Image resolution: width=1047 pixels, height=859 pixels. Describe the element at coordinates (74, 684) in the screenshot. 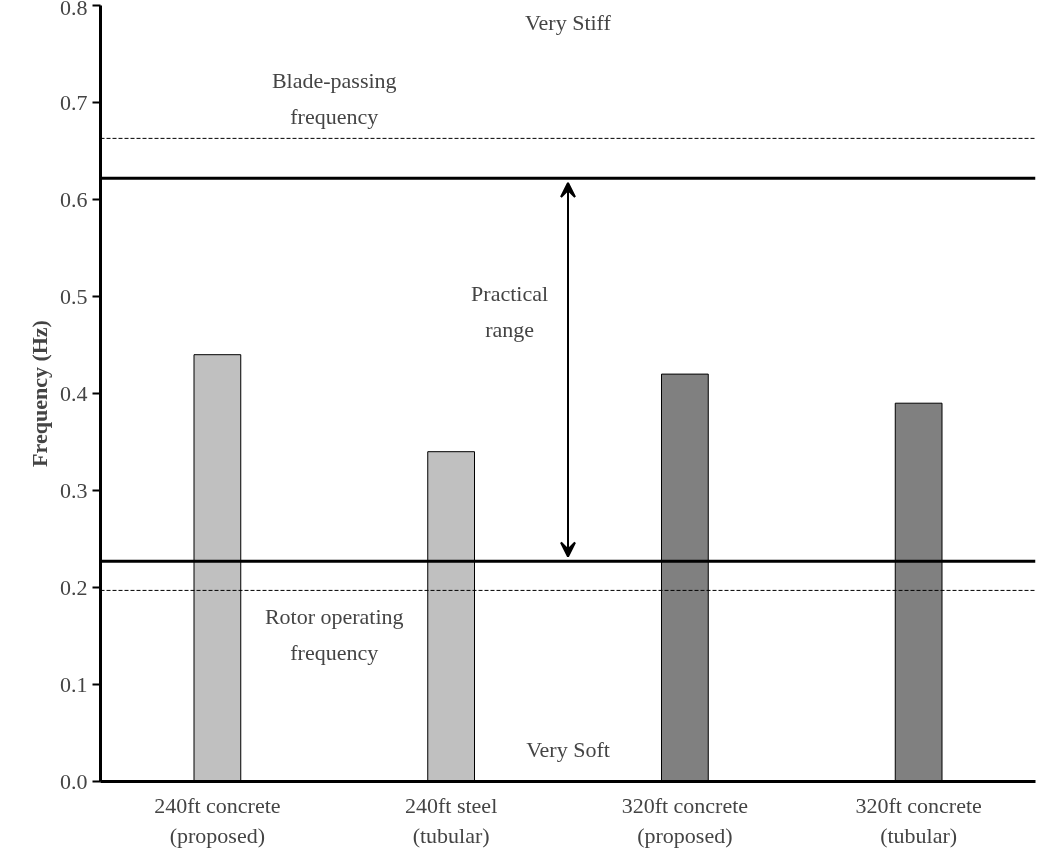

I see `y-tick-label: 0.1` at that location.